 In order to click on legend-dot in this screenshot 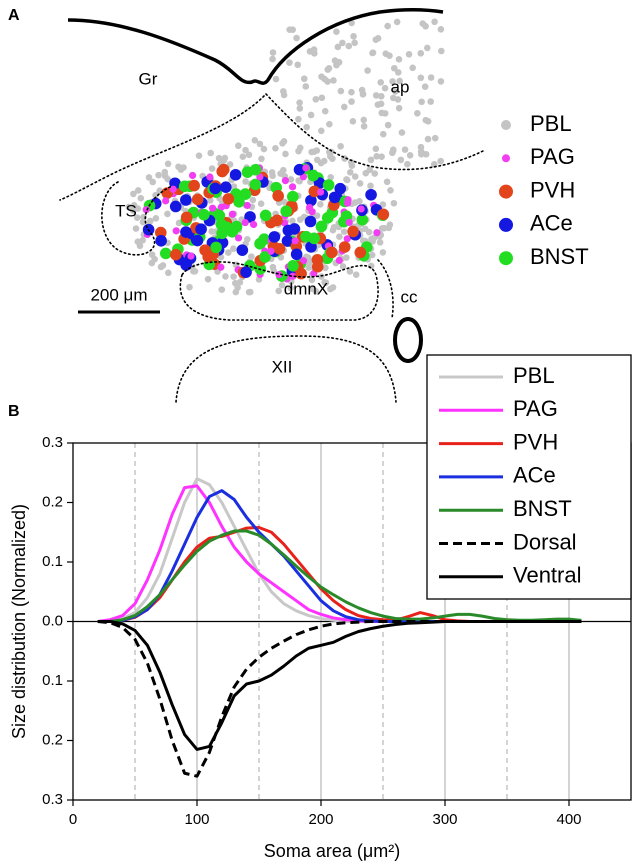, I will do `click(506, 224)`.